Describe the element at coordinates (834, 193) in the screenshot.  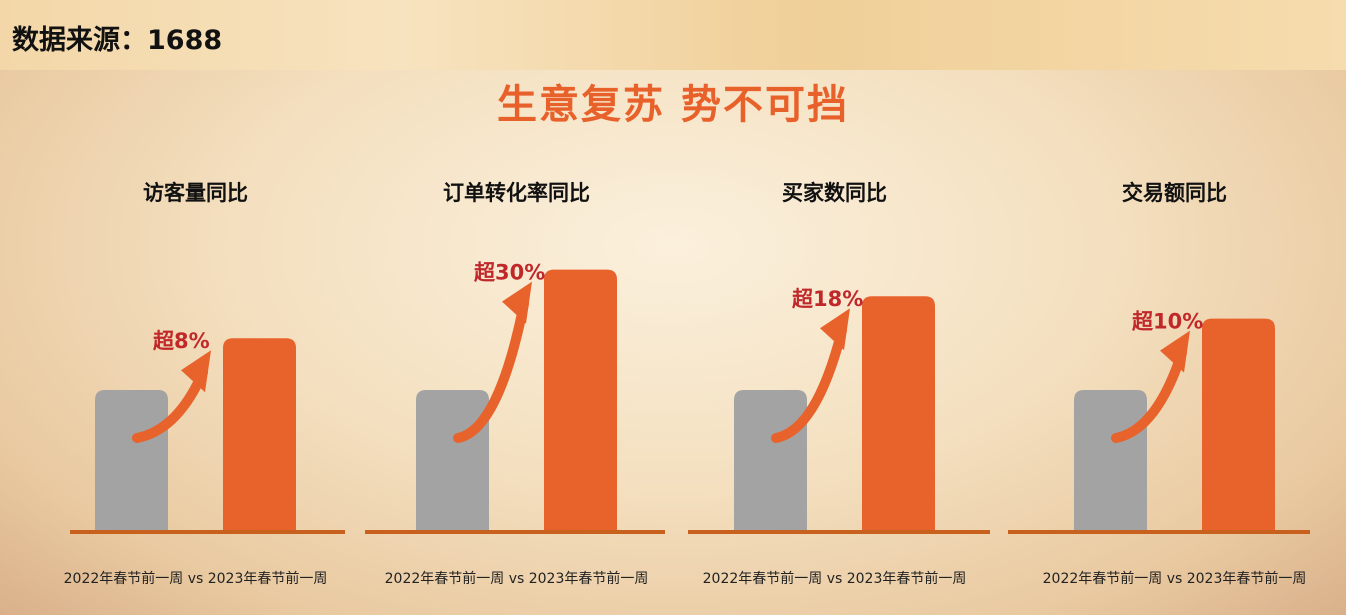
I see `chart-title: 买家数同比` at that location.